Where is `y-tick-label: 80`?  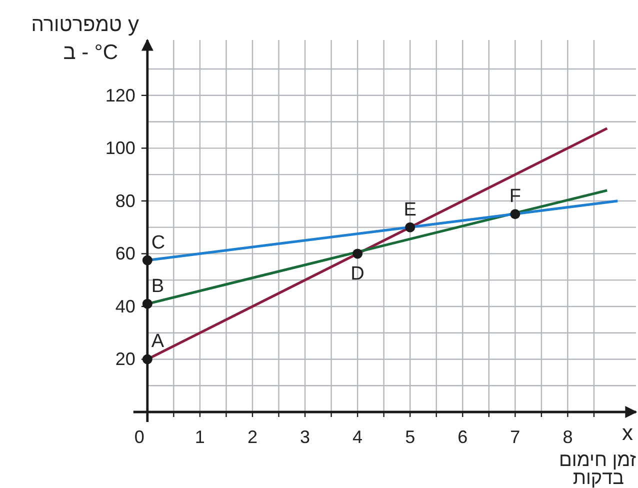 y-tick-label: 80 is located at coordinates (125, 200).